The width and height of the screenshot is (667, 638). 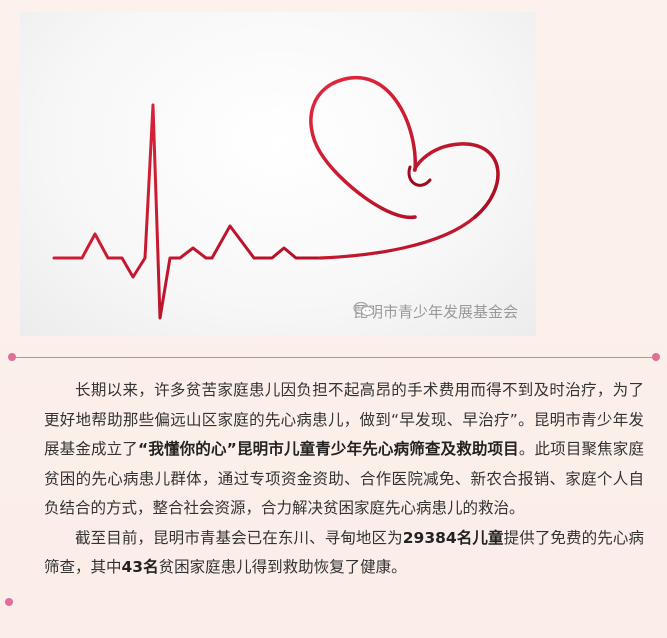 What do you see at coordinates (364, 309) in the screenshot?
I see `wechat-icon` at bounding box center [364, 309].